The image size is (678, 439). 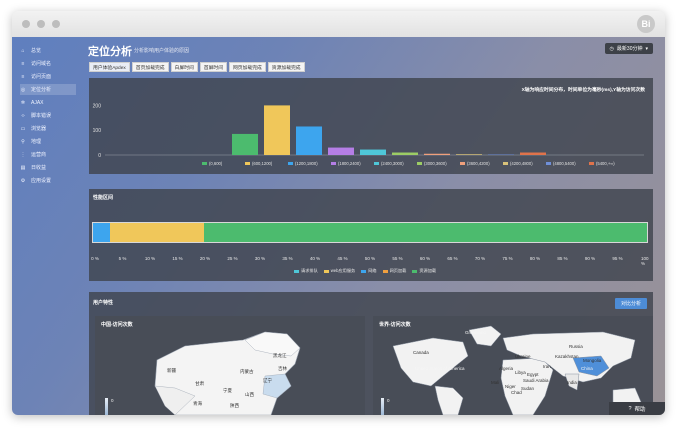 I want to click on sidebar: ⌂ 总览 ≡ 访问域名 ≡ 访问页面 ◎ 定位分析 ✲ AJAX ‹› 脚本错误, so click(x=45, y=226).